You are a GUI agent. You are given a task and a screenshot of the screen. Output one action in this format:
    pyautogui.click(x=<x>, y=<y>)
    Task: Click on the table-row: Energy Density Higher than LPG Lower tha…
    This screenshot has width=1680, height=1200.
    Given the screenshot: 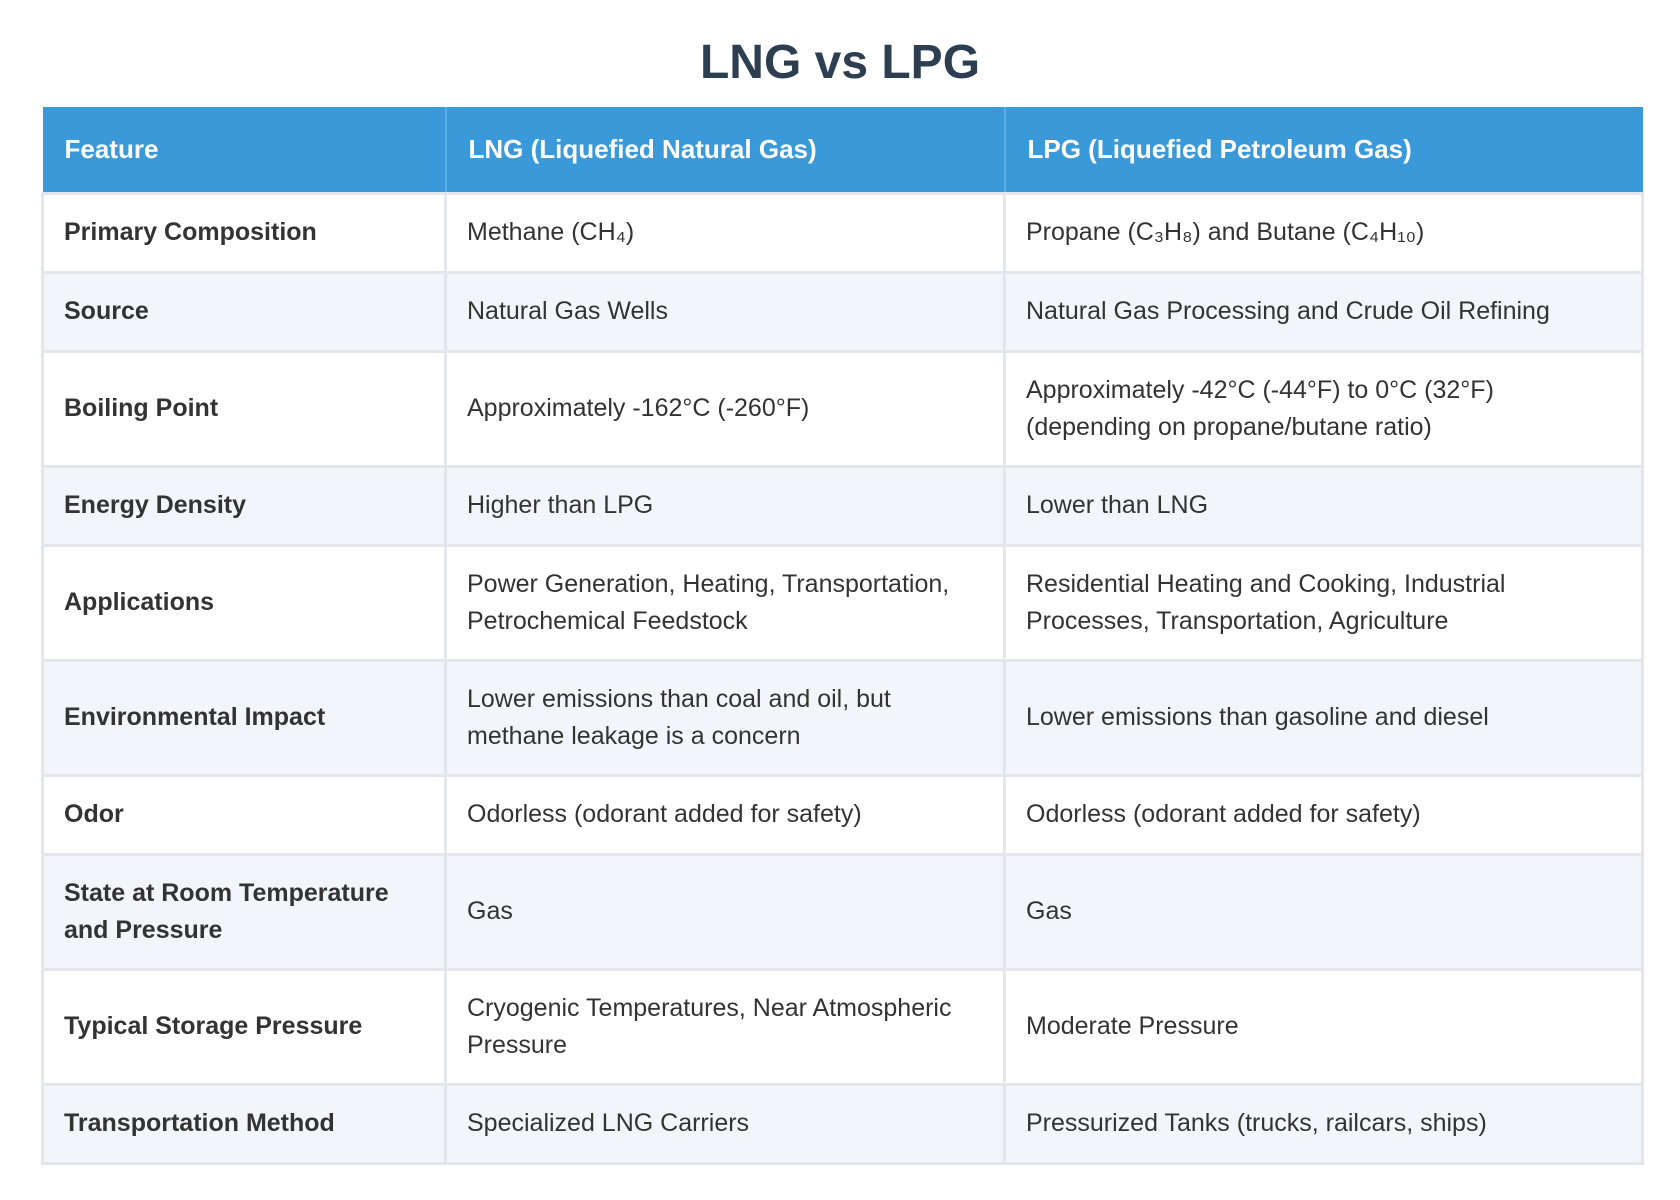 What is the action you would take?
    pyautogui.click(x=842, y=505)
    